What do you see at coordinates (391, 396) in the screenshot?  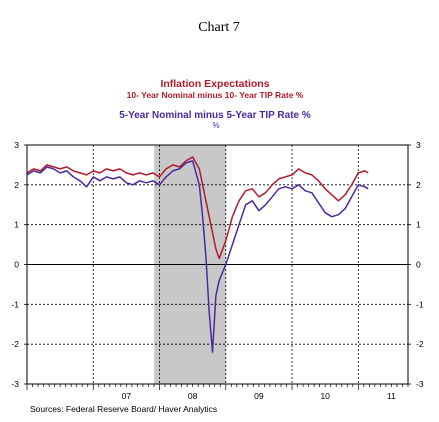 I see `x-tick-label: 11` at bounding box center [391, 396].